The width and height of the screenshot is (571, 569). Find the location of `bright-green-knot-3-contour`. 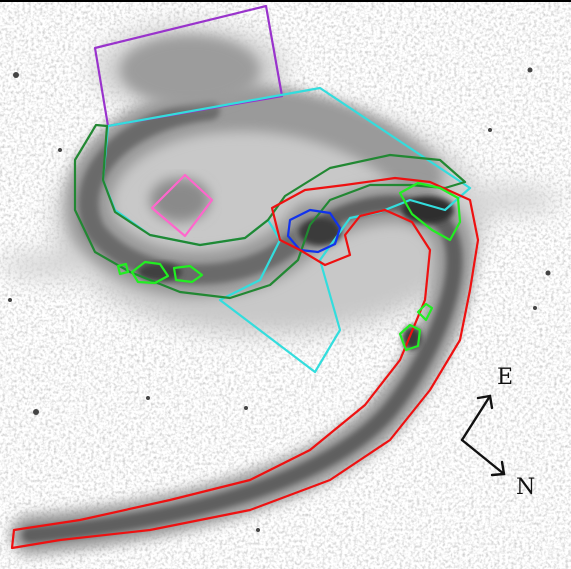

bright-green-knot-3-contour is located at coordinates (188, 274).